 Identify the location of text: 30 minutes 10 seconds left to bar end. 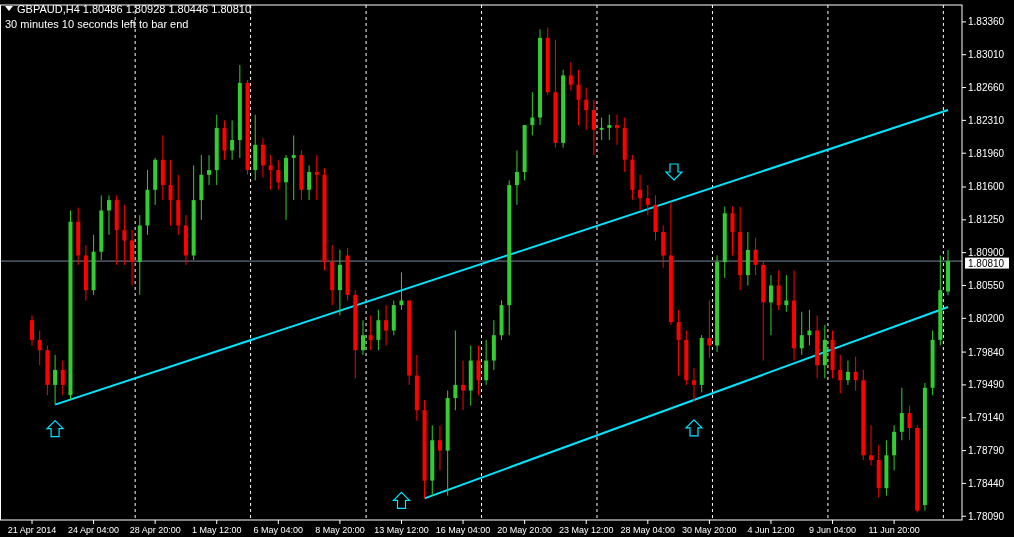
(97, 24).